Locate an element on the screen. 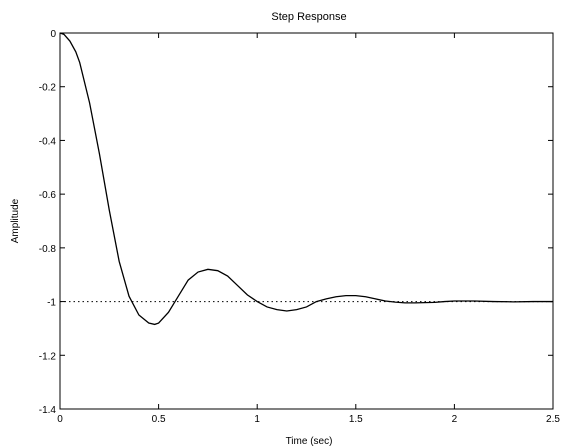 The height and width of the screenshot is (447, 563). x-tick-label: 1.5 is located at coordinates (356, 419).